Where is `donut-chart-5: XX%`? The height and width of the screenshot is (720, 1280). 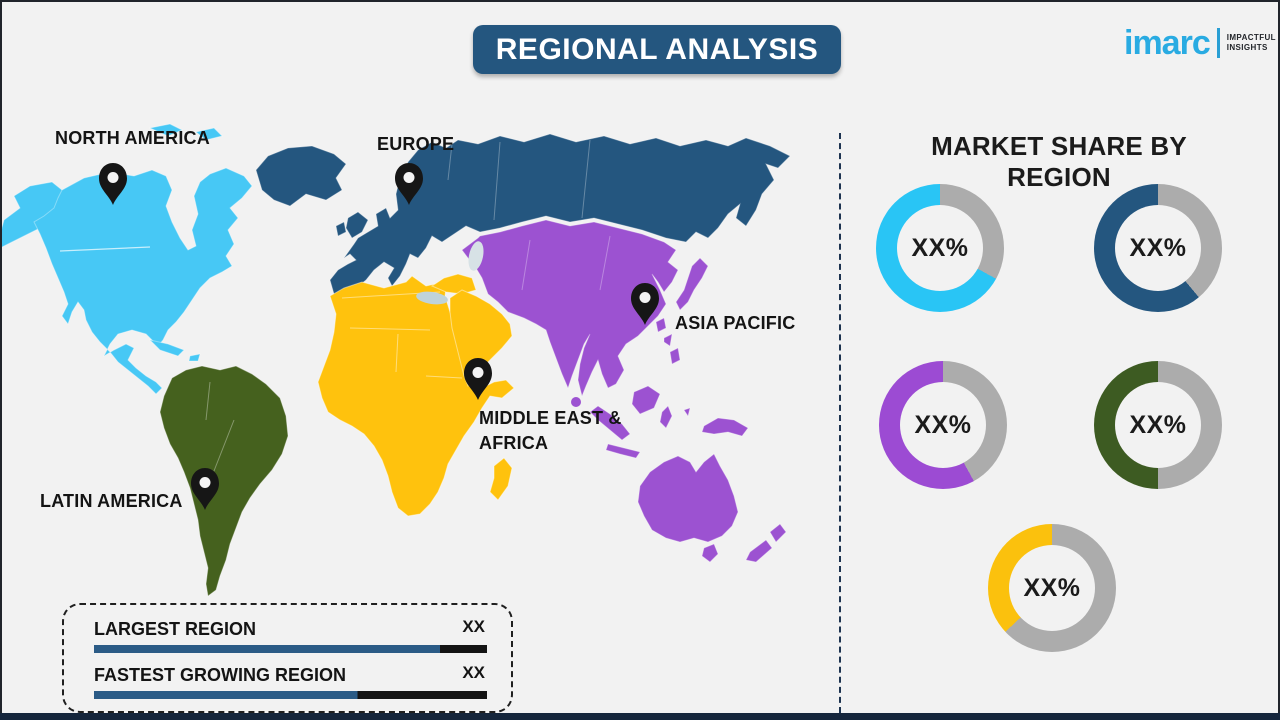
donut-chart-5: XX% is located at coordinates (1052, 588).